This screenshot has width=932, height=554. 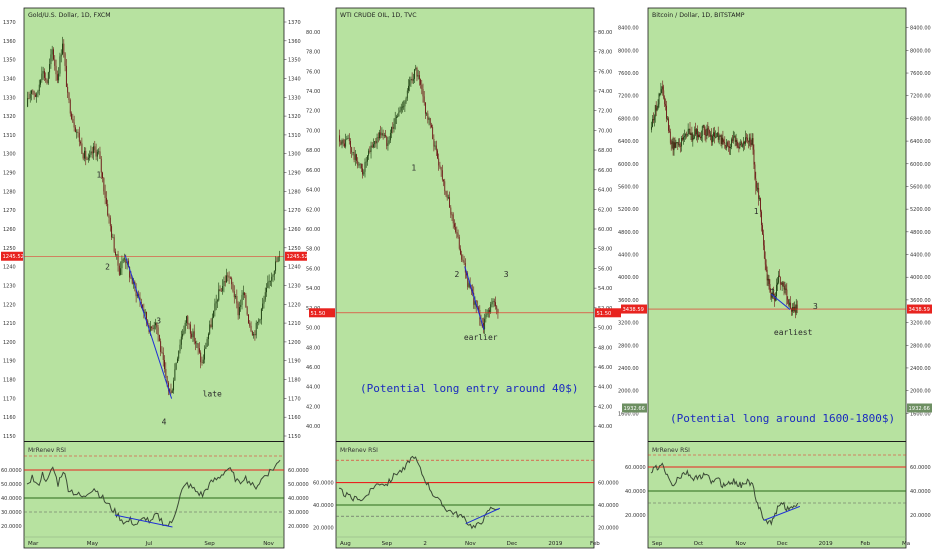 I want to click on annotation-callout: (Potential long entry around 40$), so click(x=469, y=388).